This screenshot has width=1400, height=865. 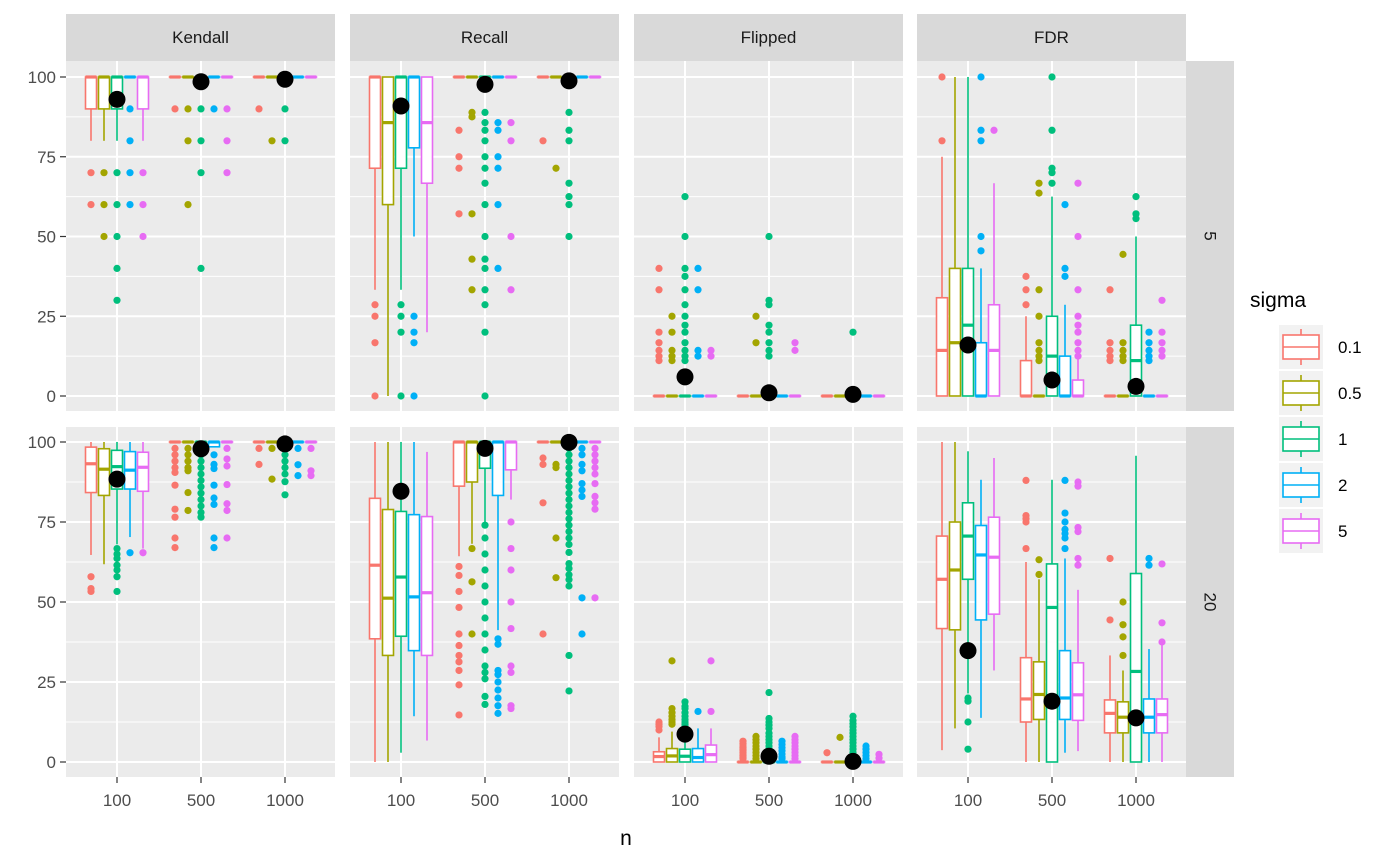 What do you see at coordinates (200, 37) in the screenshot?
I see `strip-label: Kendall` at bounding box center [200, 37].